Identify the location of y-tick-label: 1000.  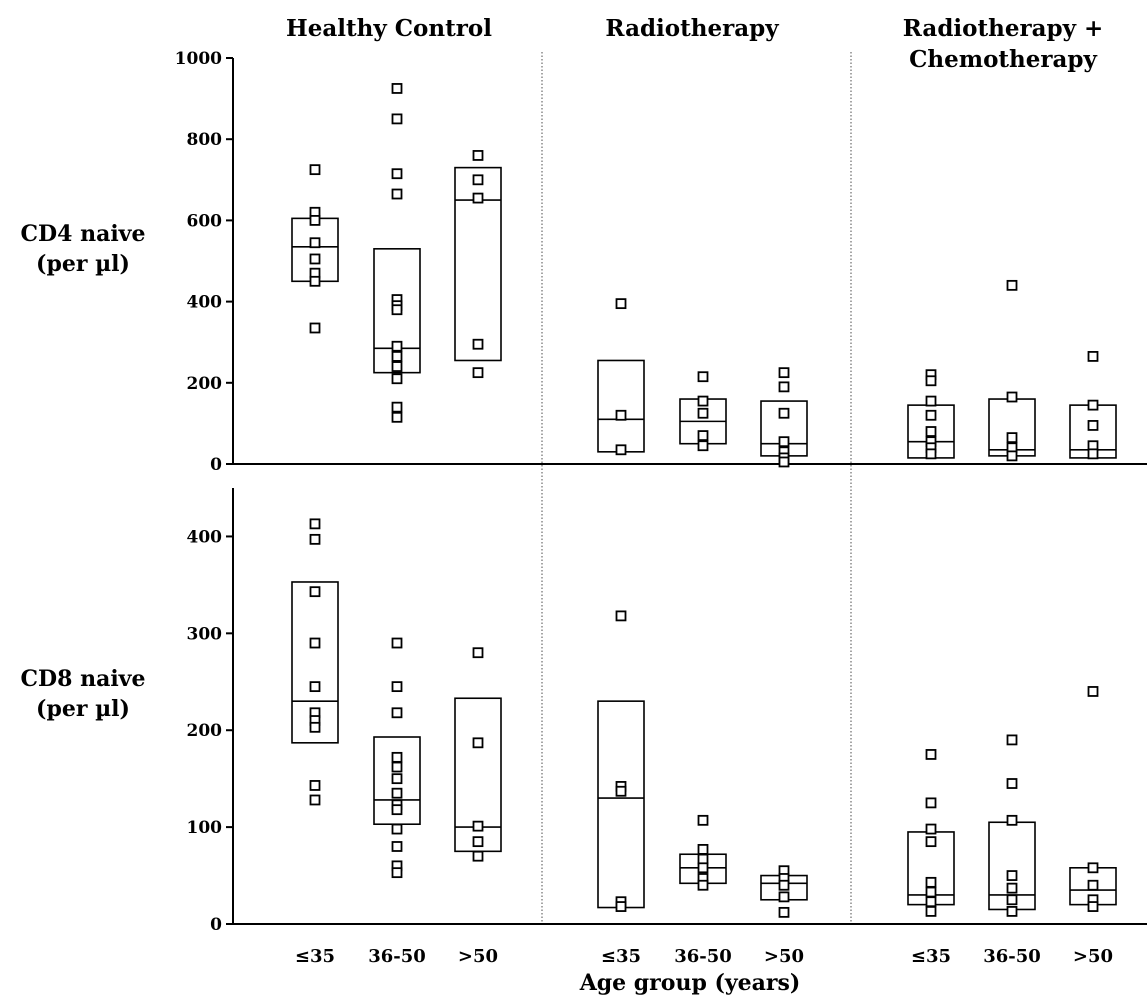
(198, 59).